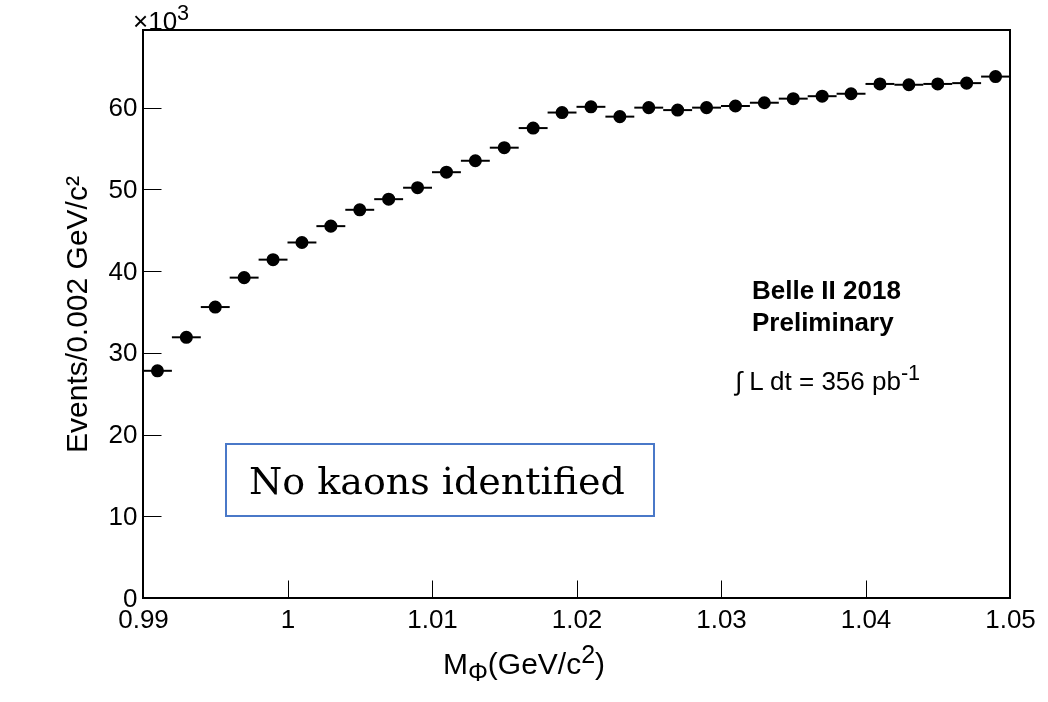 The height and width of the screenshot is (702, 1048). I want to click on annotation: Belle II 2018, so click(826, 290).